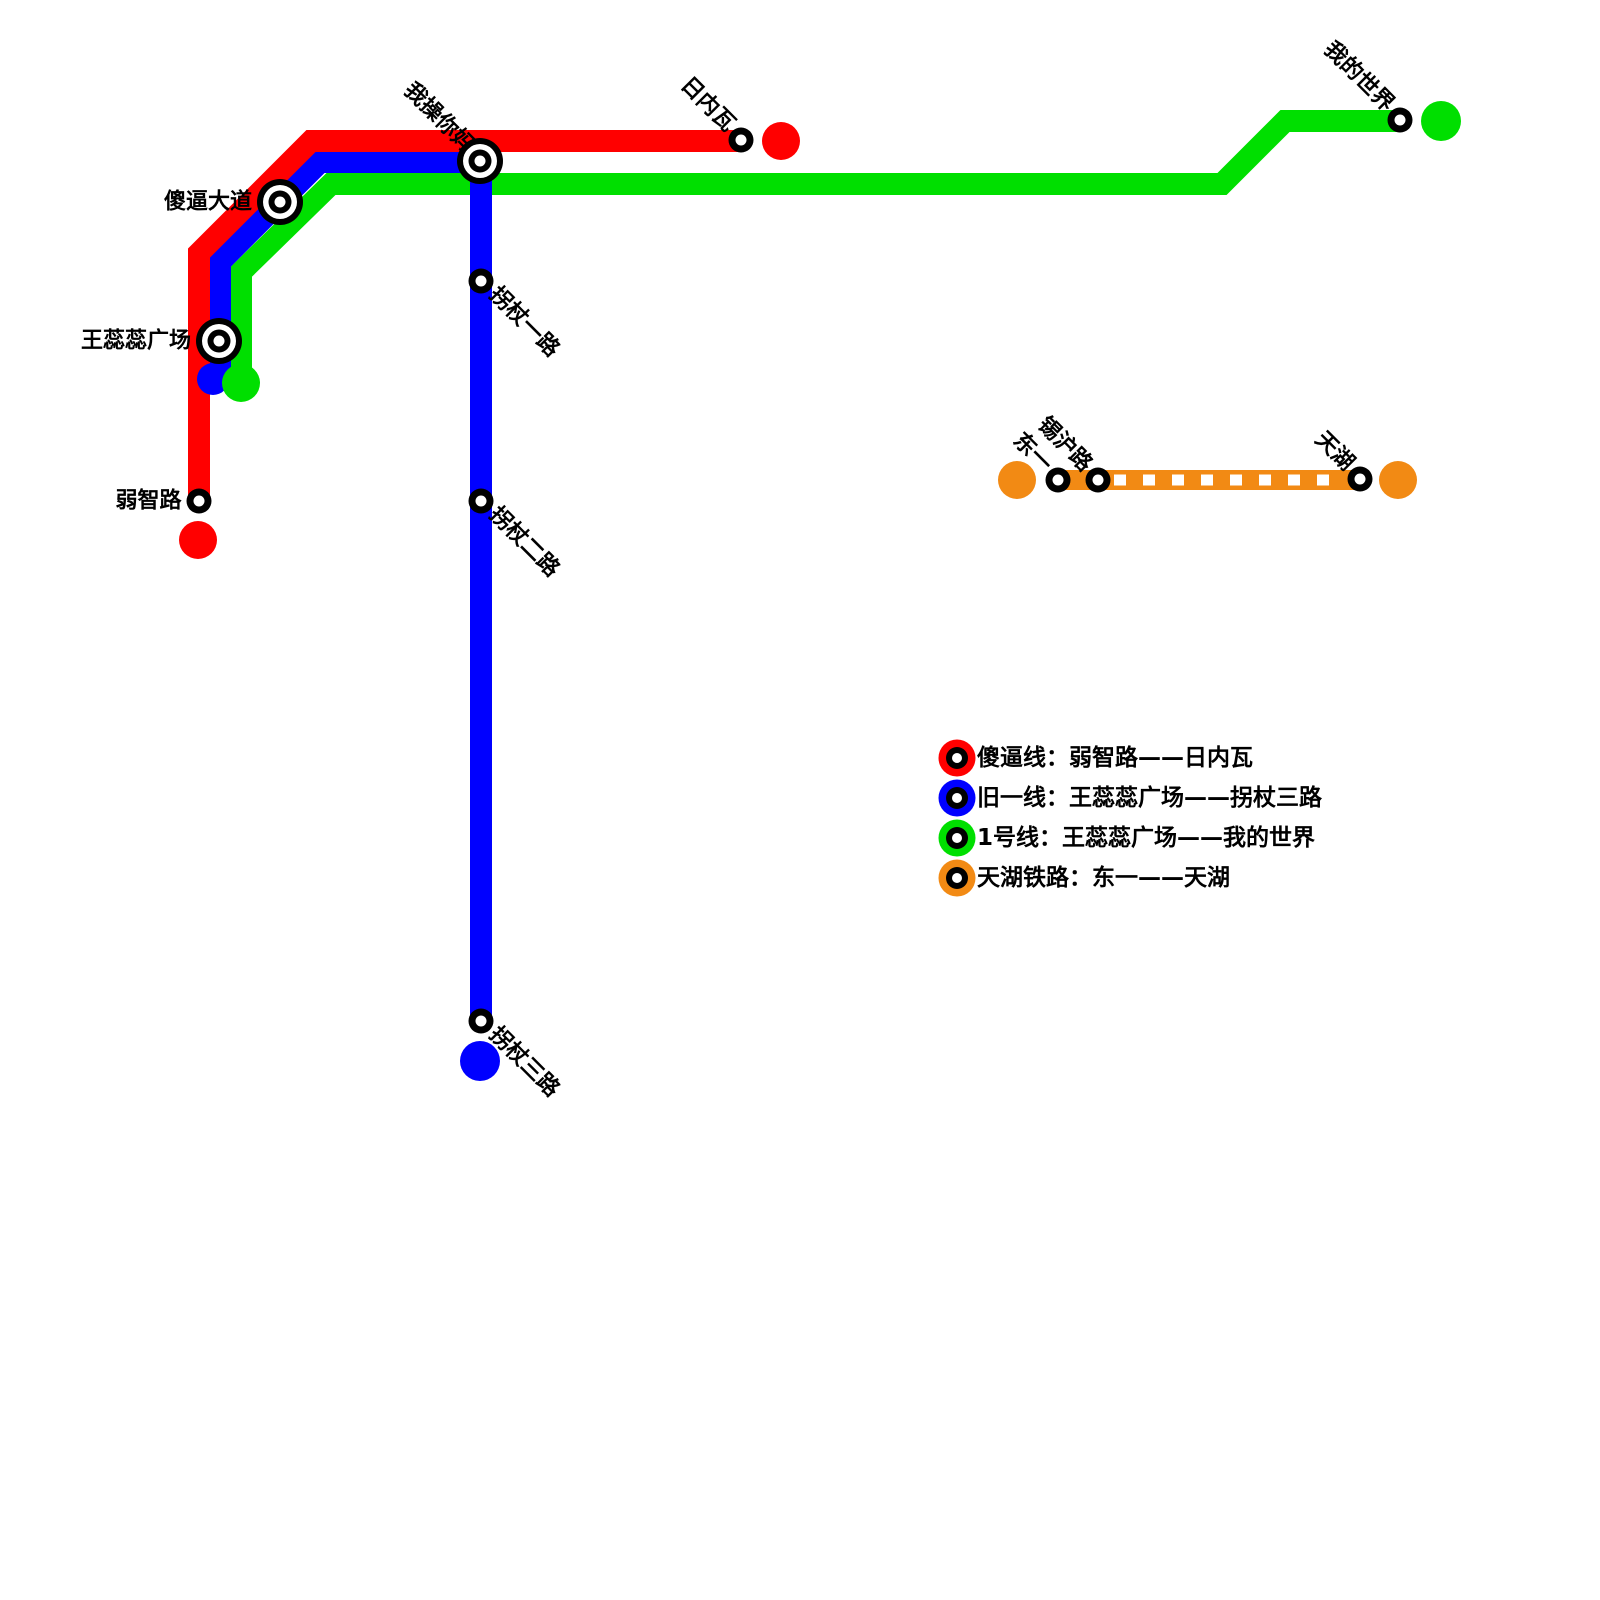 The image size is (1600, 1600). I want to click on line-jiuyi-path, so click(350, 586).